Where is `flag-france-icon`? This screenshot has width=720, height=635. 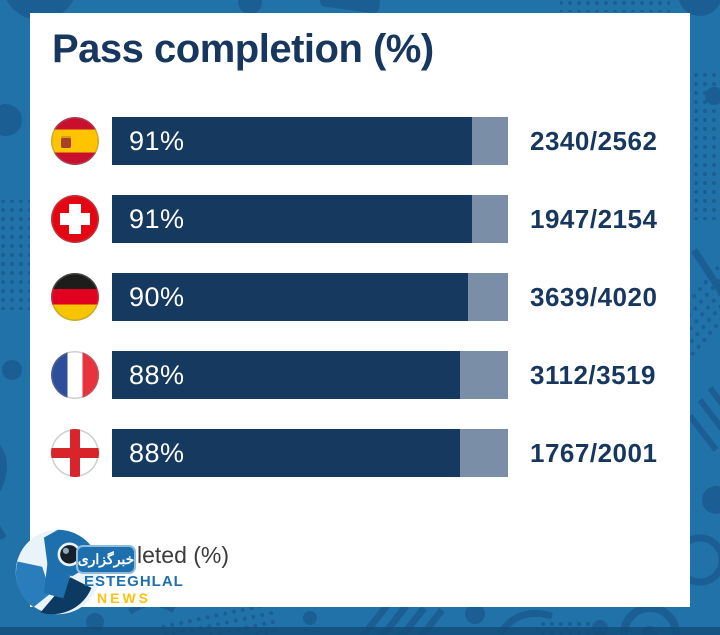
flag-france-icon is located at coordinates (75, 375).